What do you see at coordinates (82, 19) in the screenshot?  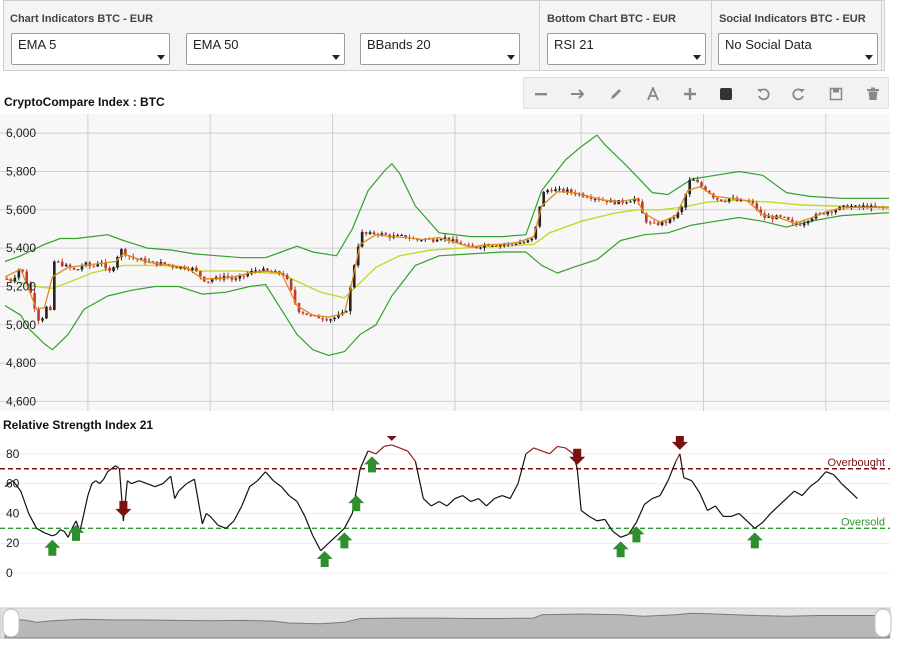 I see `chart-indicators-title: Chart Indicators BTC - EUR` at bounding box center [82, 19].